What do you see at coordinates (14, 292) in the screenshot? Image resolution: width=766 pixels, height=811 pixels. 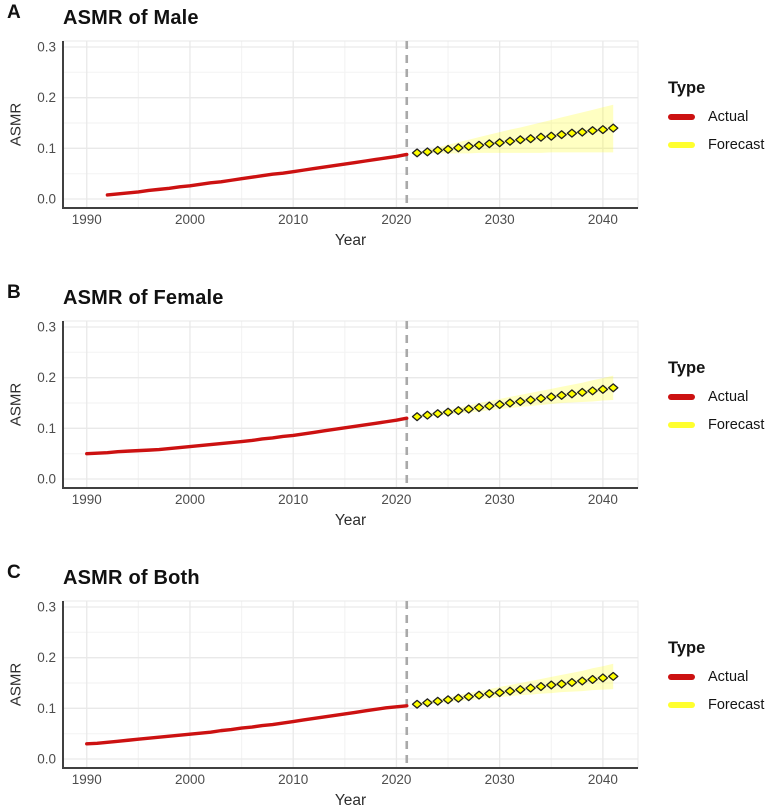 I see `panel-letter: B` at bounding box center [14, 292].